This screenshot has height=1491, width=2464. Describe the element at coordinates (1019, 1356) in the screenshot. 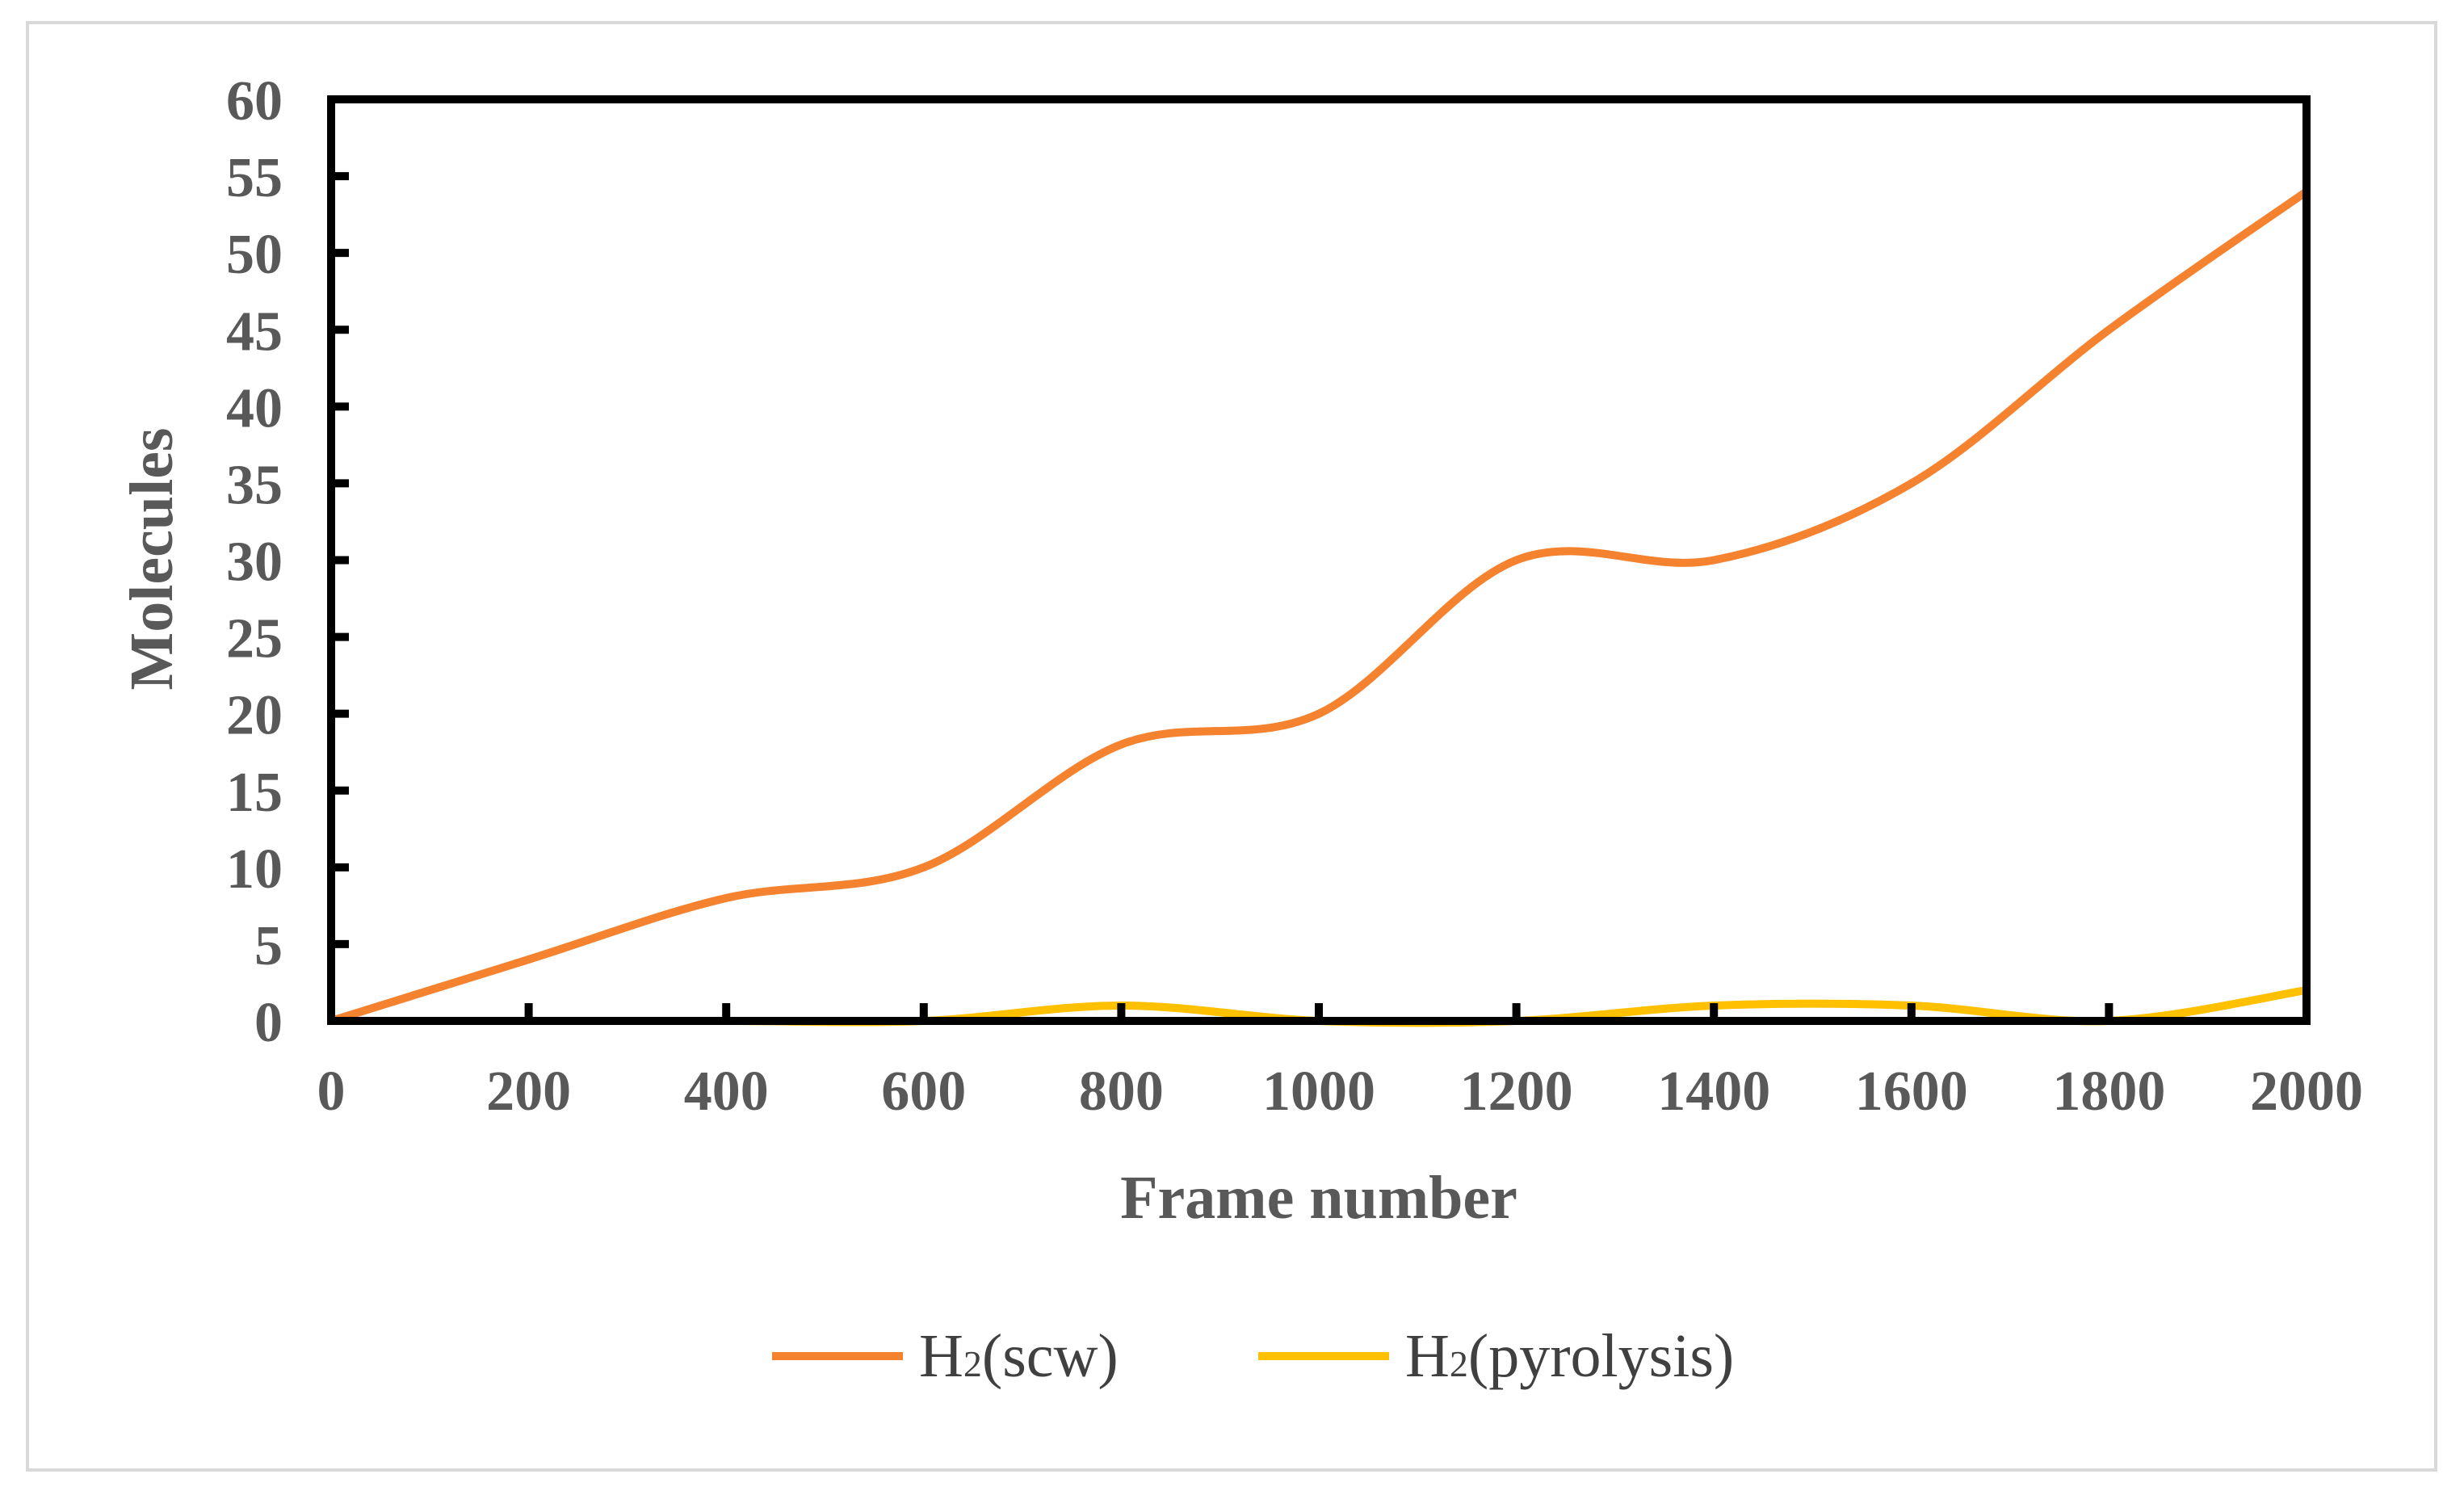

I see `legend-label-1: H2(scw)` at that location.